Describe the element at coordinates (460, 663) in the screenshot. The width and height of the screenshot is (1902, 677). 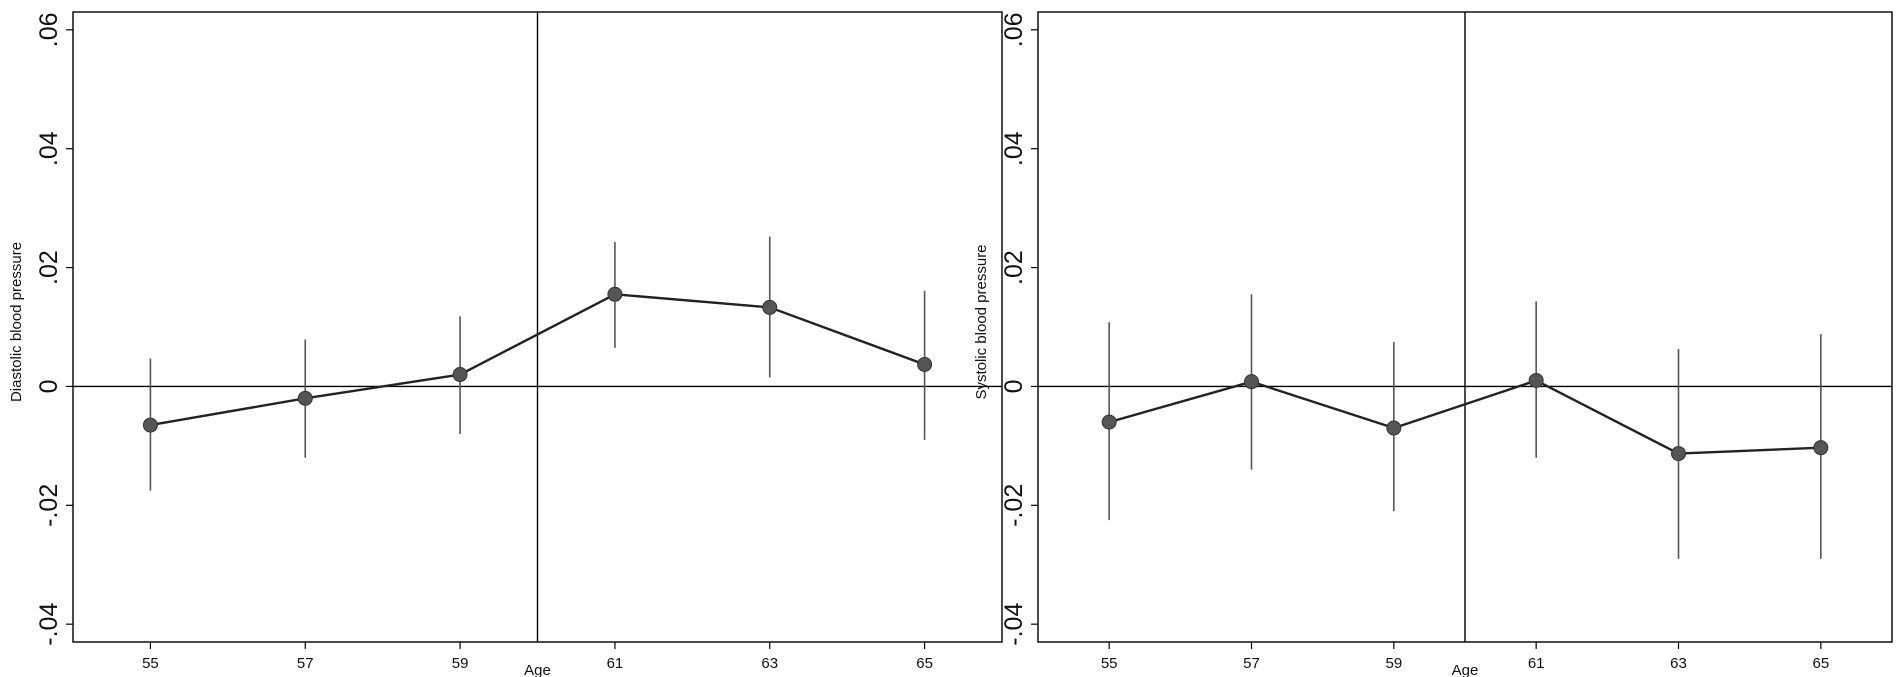
I see `chart1-xtick-label: 59` at that location.